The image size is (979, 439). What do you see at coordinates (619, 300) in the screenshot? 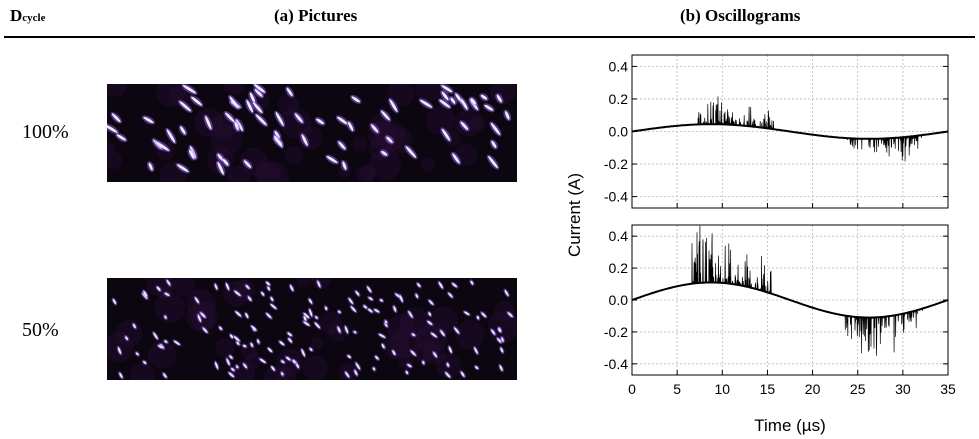
I see `y-tick-label: 0.0` at bounding box center [619, 300].